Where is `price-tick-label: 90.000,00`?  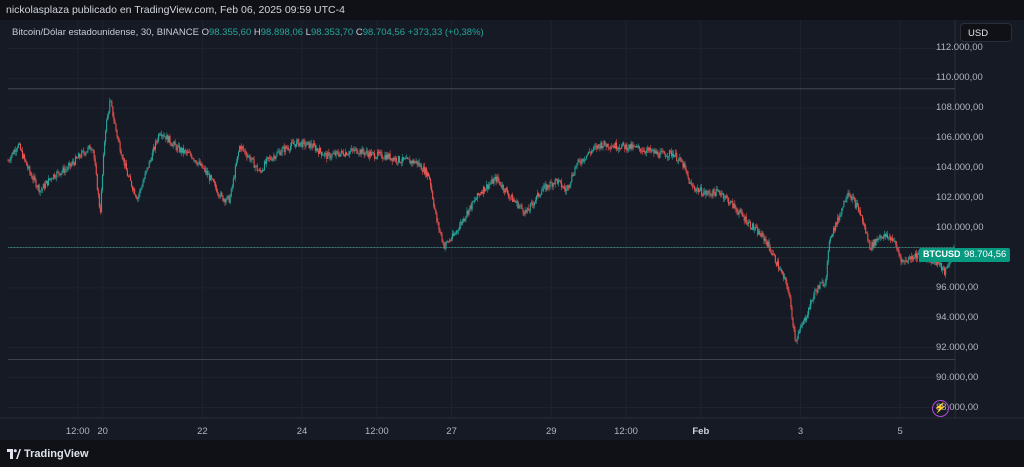 price-tick-label: 90.000,00 is located at coordinates (957, 377).